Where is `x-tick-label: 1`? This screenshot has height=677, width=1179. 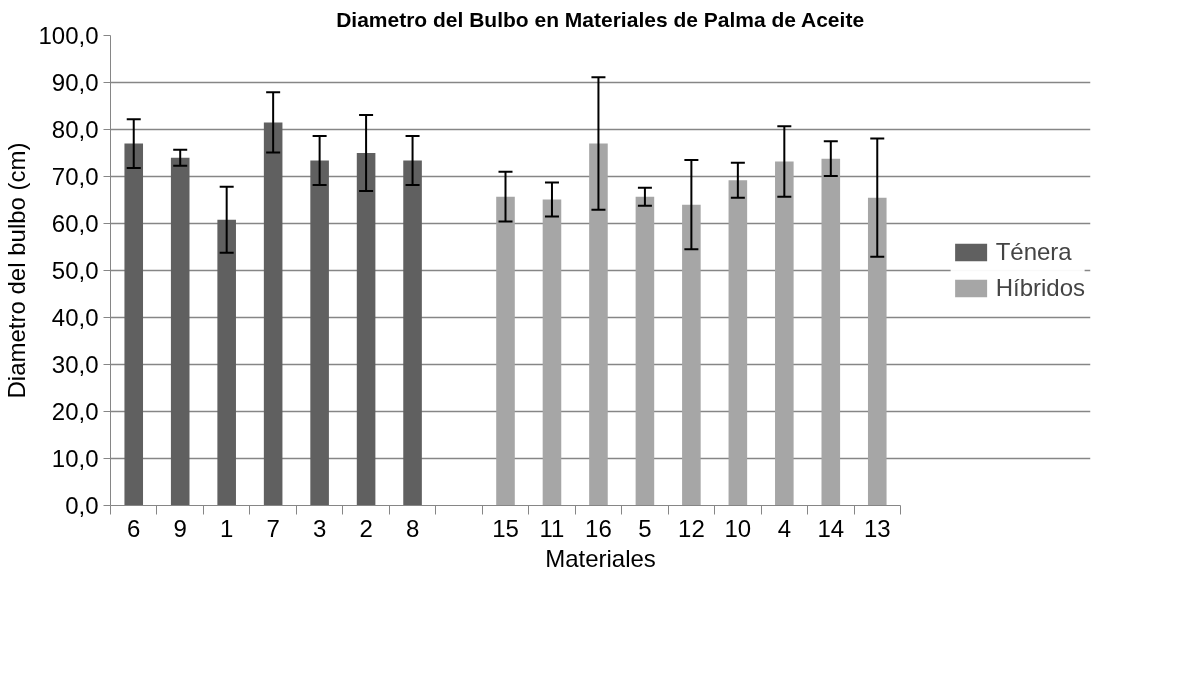 x-tick-label: 1 is located at coordinates (227, 528).